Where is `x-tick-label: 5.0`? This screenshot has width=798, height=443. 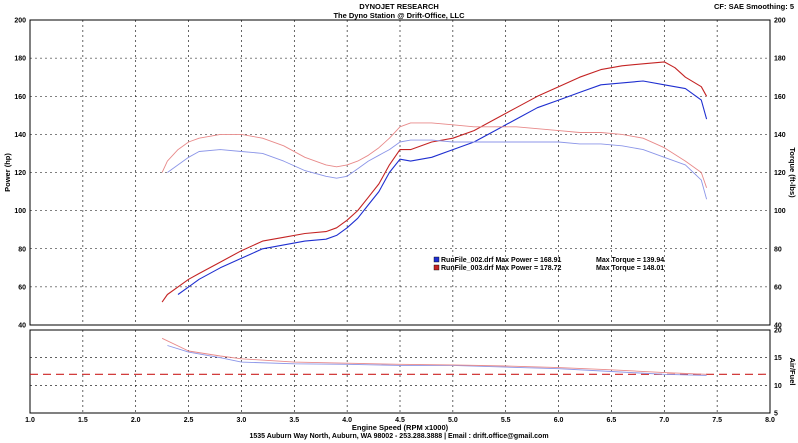 x-tick-label: 5.0 is located at coordinates (453, 420).